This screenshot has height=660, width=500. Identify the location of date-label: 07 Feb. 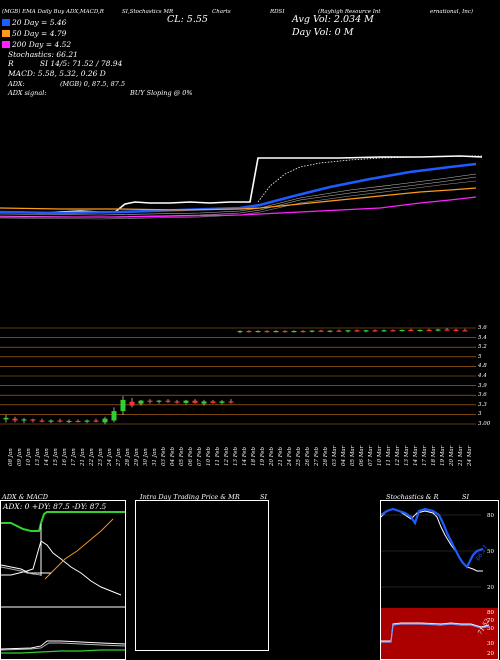
(200, 456).